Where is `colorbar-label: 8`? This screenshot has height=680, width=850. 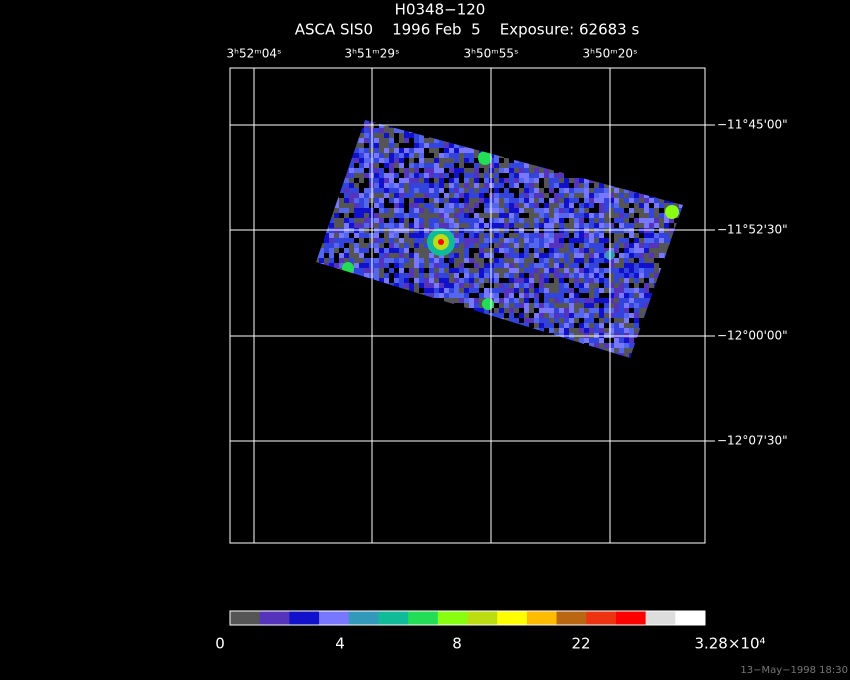
colorbar-label: 8 is located at coordinates (457, 644).